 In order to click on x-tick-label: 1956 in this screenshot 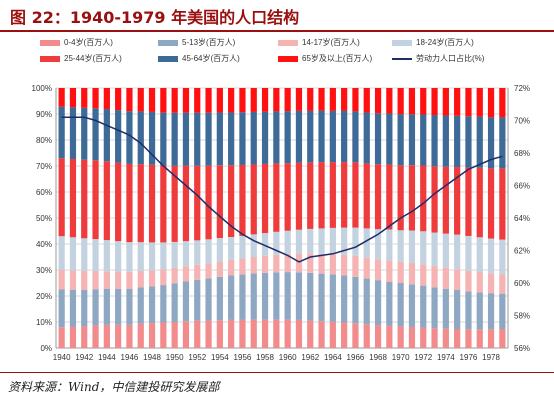, I will do `click(243, 357)`.